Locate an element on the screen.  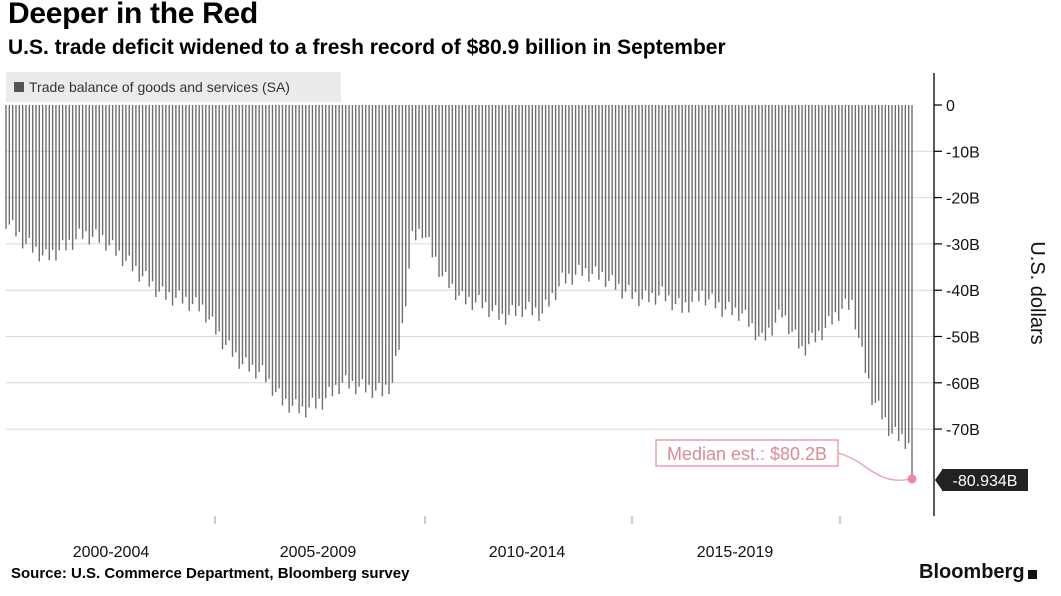
y-tick-label: -40B is located at coordinates (963, 291).